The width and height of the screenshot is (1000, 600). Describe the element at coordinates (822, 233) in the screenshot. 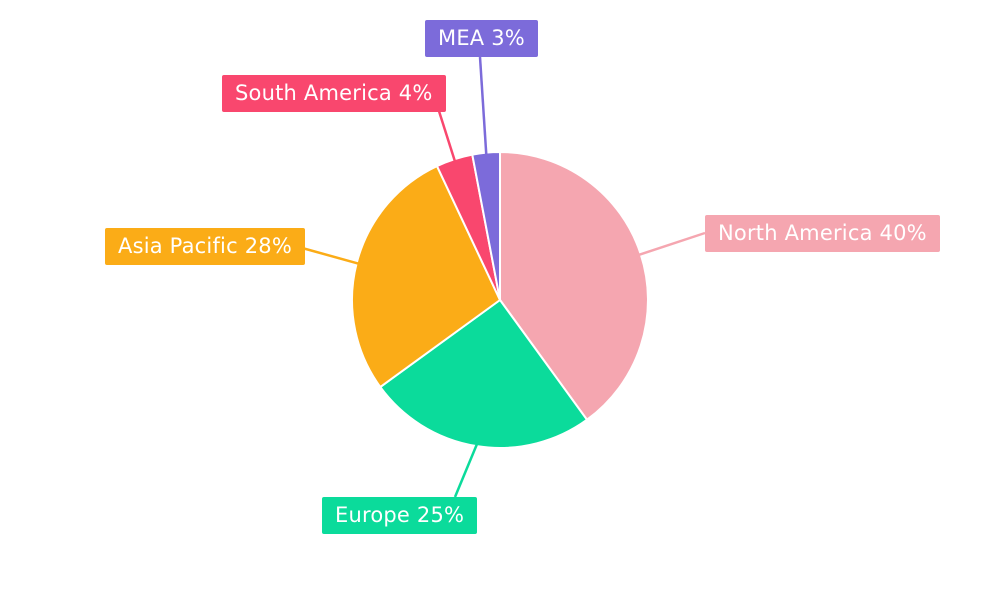

I see `callout-north-america: North America 40%` at that location.